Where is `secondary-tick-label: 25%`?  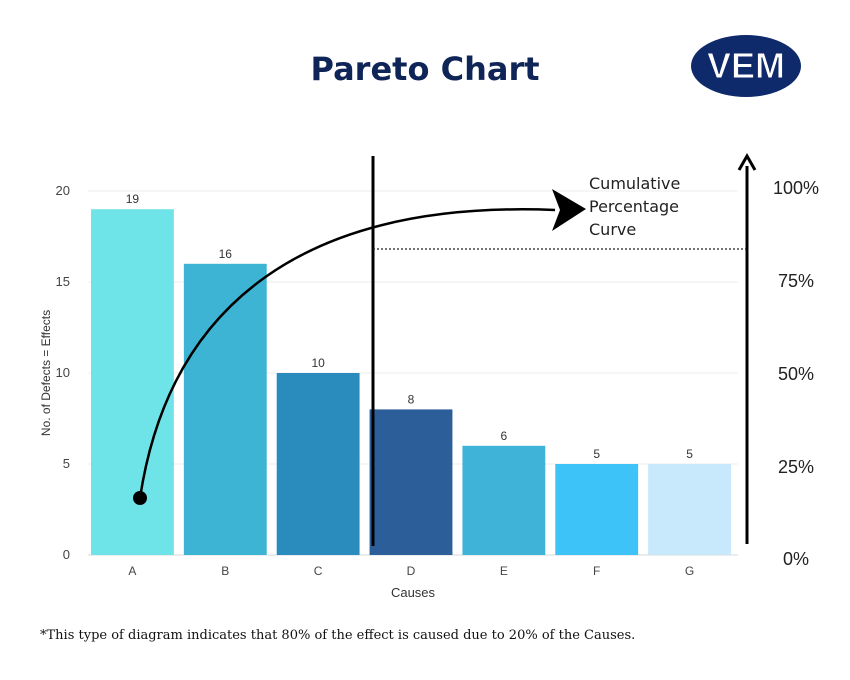 secondary-tick-label: 25% is located at coordinates (796, 467).